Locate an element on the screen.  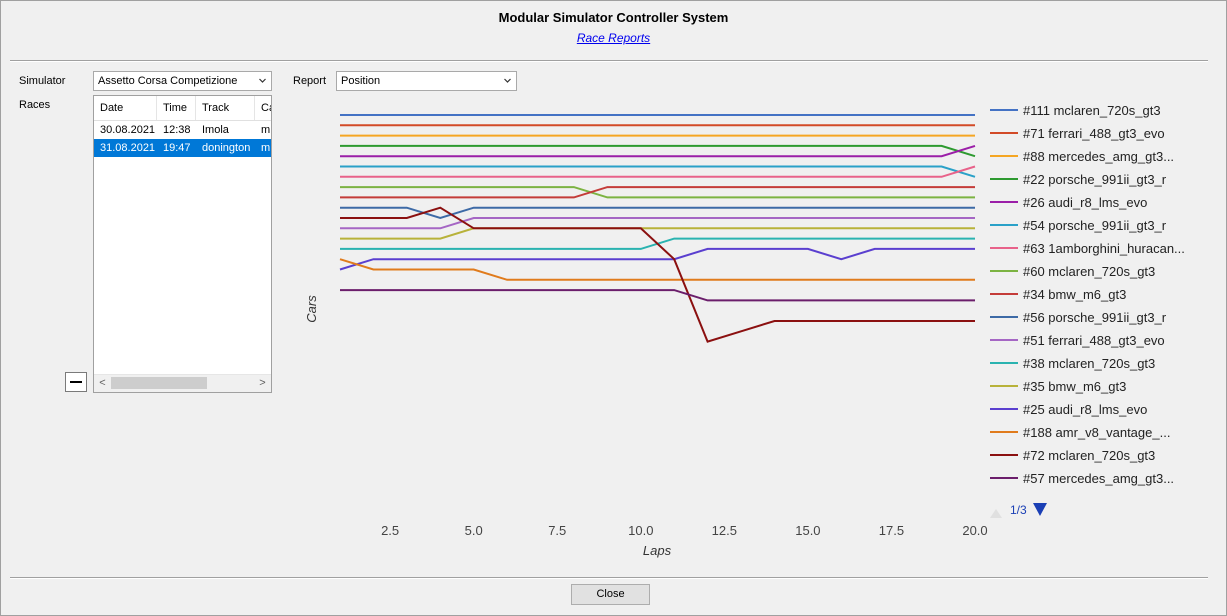
x-tick-label-1: 5.0 is located at coordinates (474, 530).